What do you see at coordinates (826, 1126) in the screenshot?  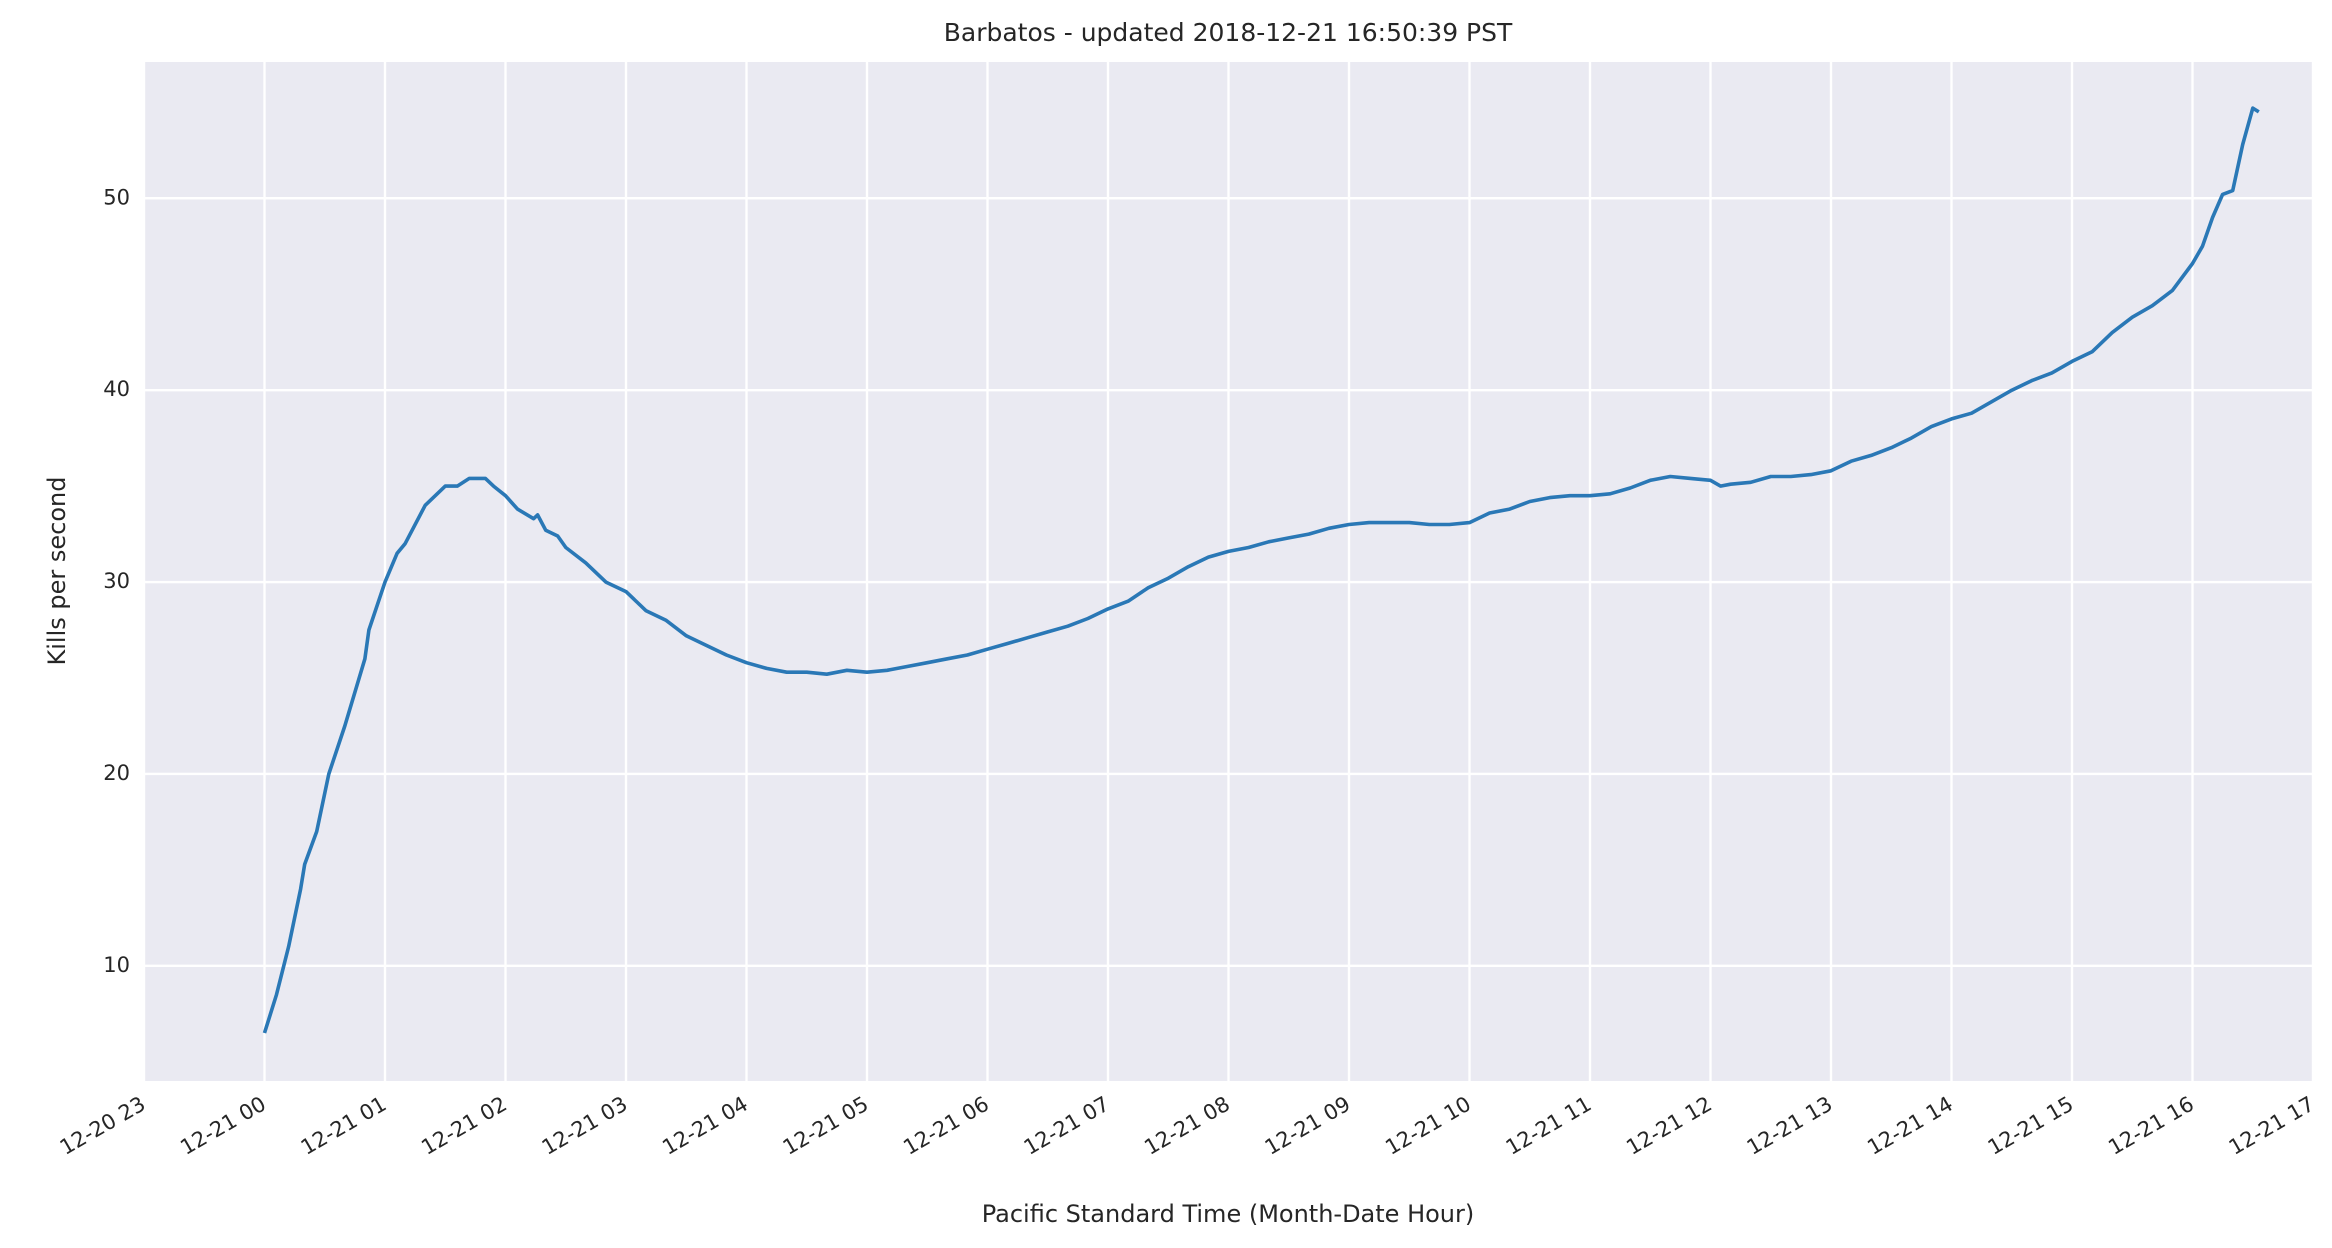 I see `x-tick-label: 12-21 05` at bounding box center [826, 1126].